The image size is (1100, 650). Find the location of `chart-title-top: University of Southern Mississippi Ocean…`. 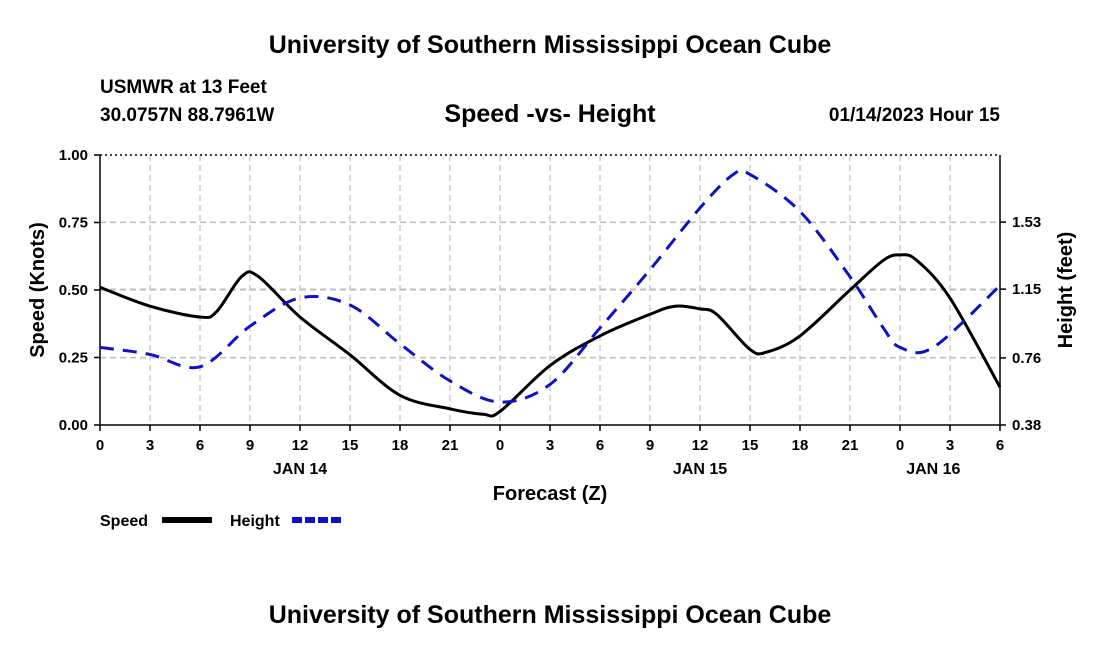

chart-title-top: University of Southern Mississippi Ocean… is located at coordinates (550, 45).